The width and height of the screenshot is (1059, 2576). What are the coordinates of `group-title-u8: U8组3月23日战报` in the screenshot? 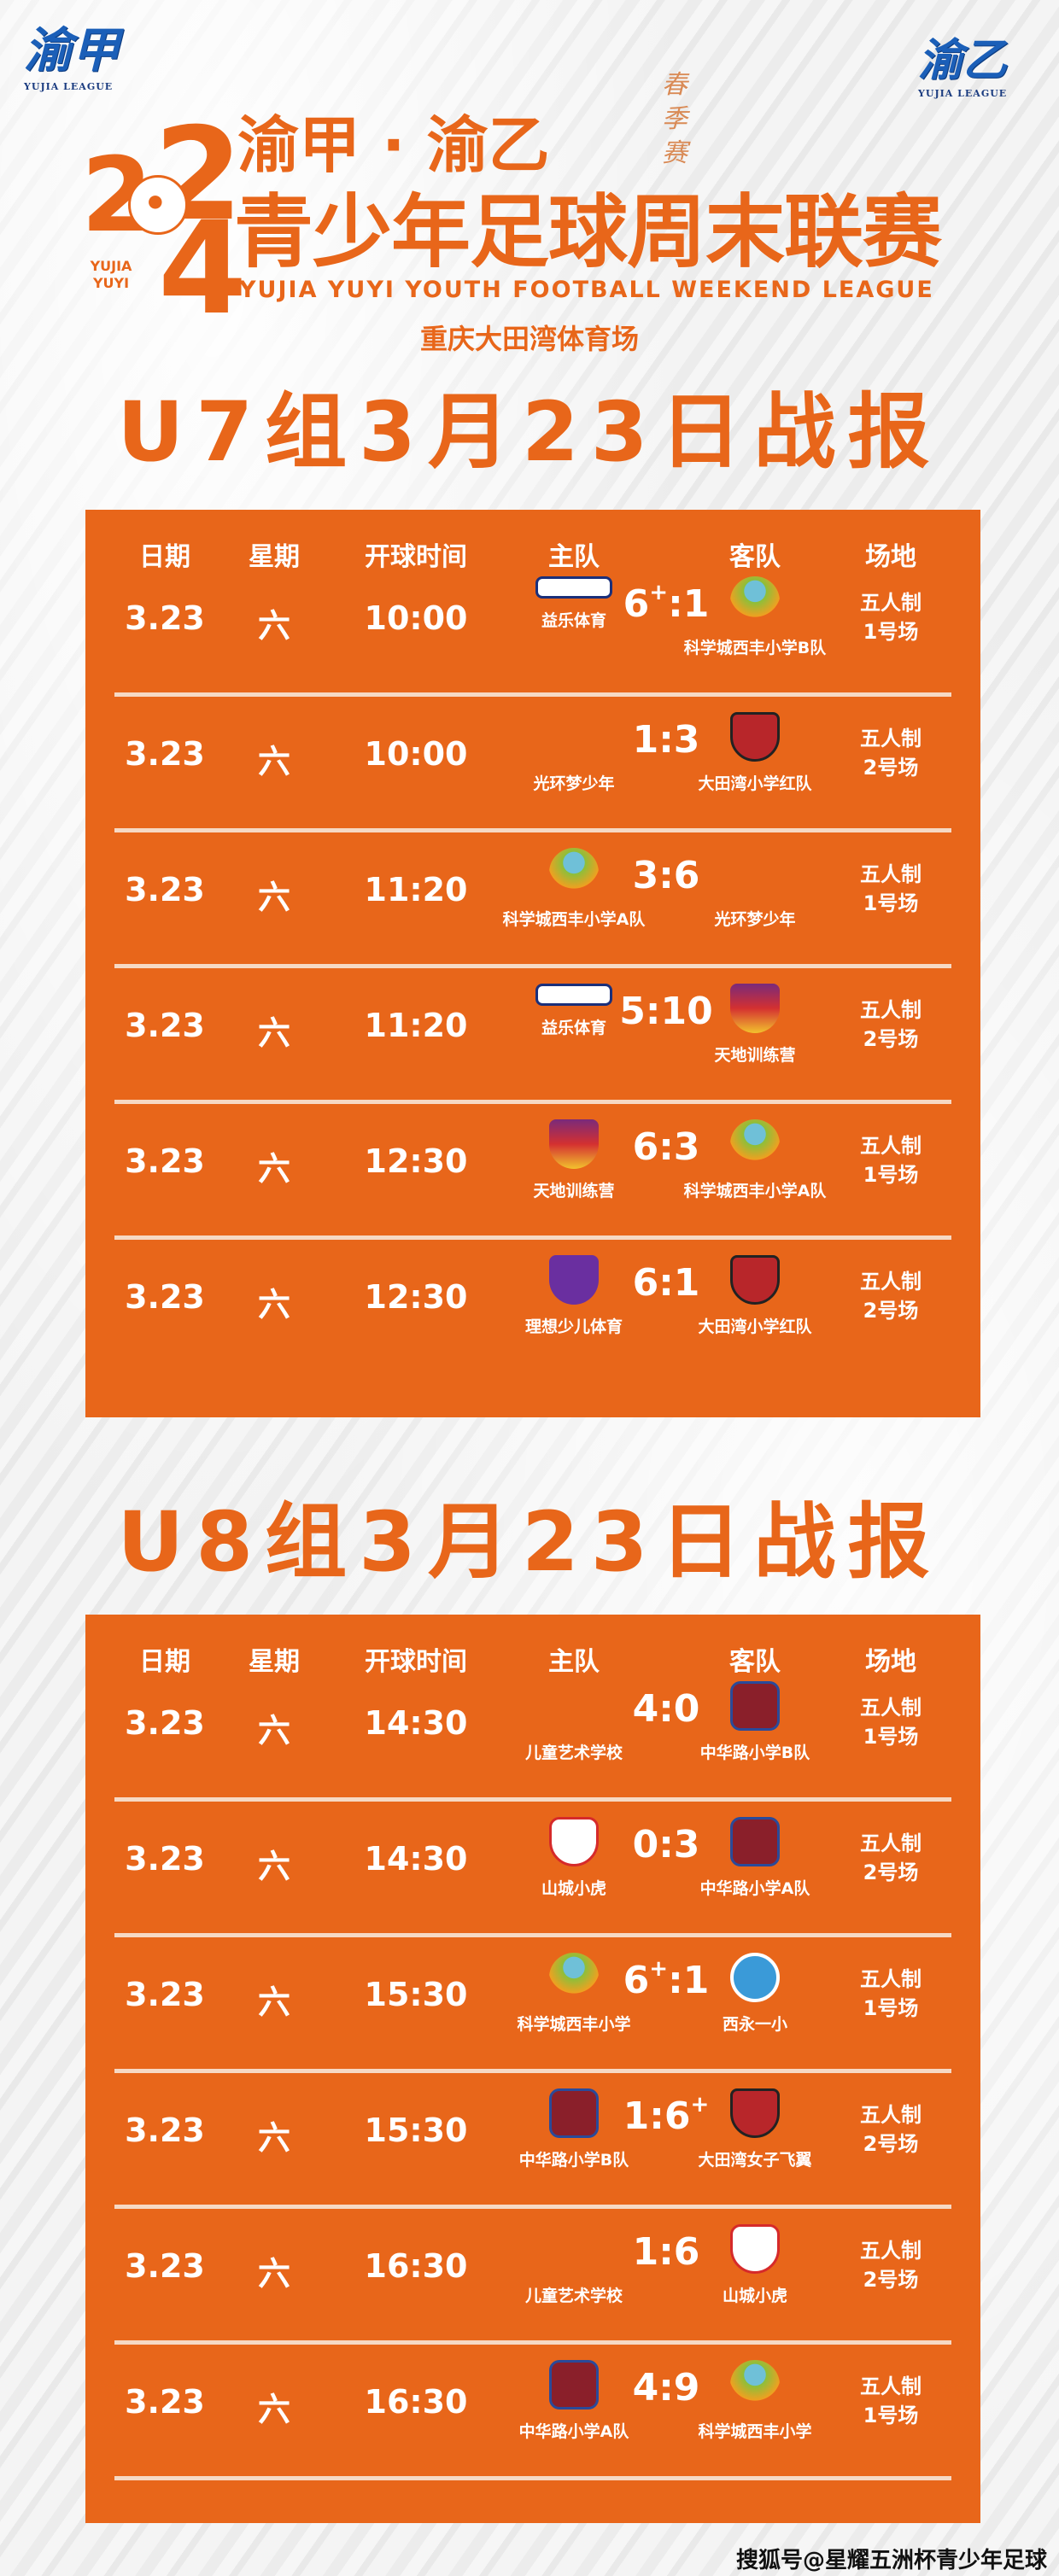 It's located at (529, 1542).